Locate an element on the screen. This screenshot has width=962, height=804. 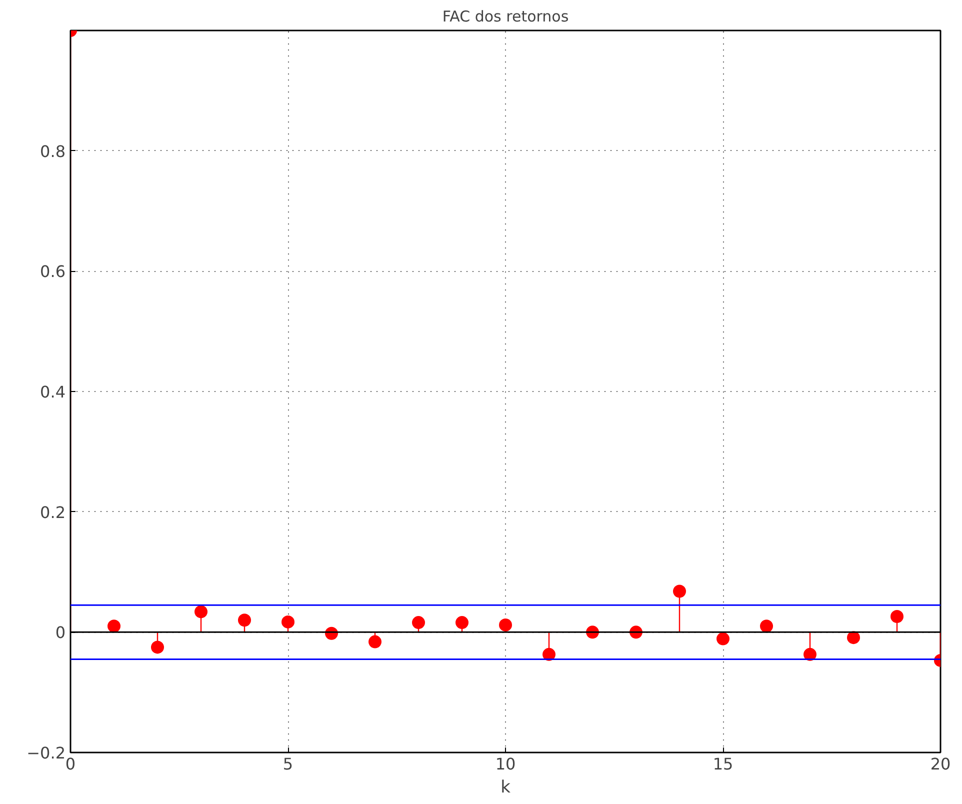
x-tick-label: 5 is located at coordinates (288, 764).